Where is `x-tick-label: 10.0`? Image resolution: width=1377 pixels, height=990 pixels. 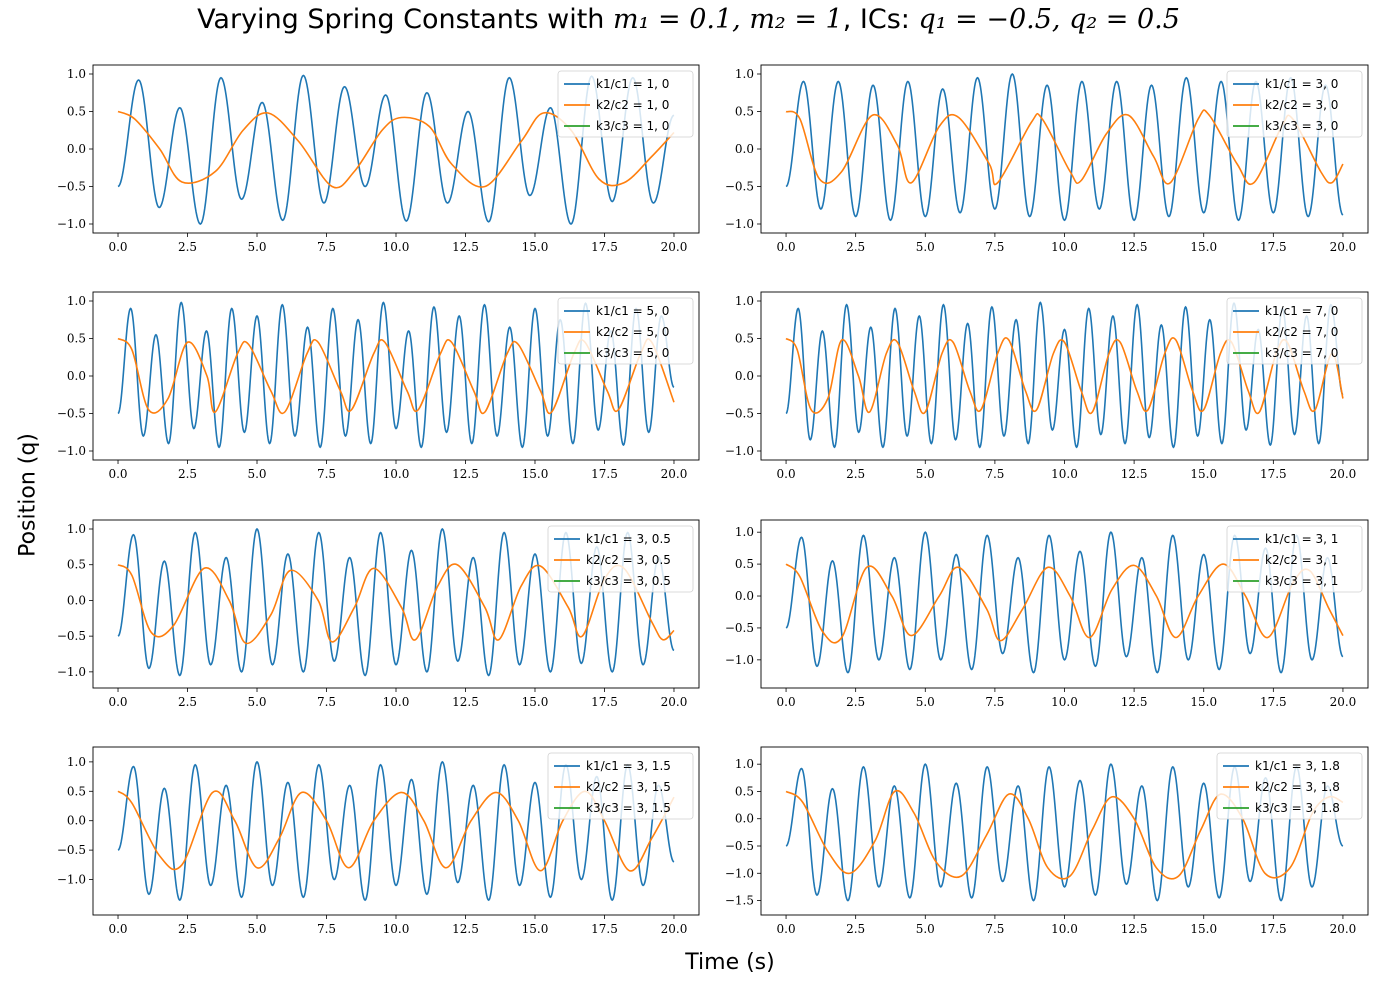 x-tick-label: 10.0 is located at coordinates (396, 247).